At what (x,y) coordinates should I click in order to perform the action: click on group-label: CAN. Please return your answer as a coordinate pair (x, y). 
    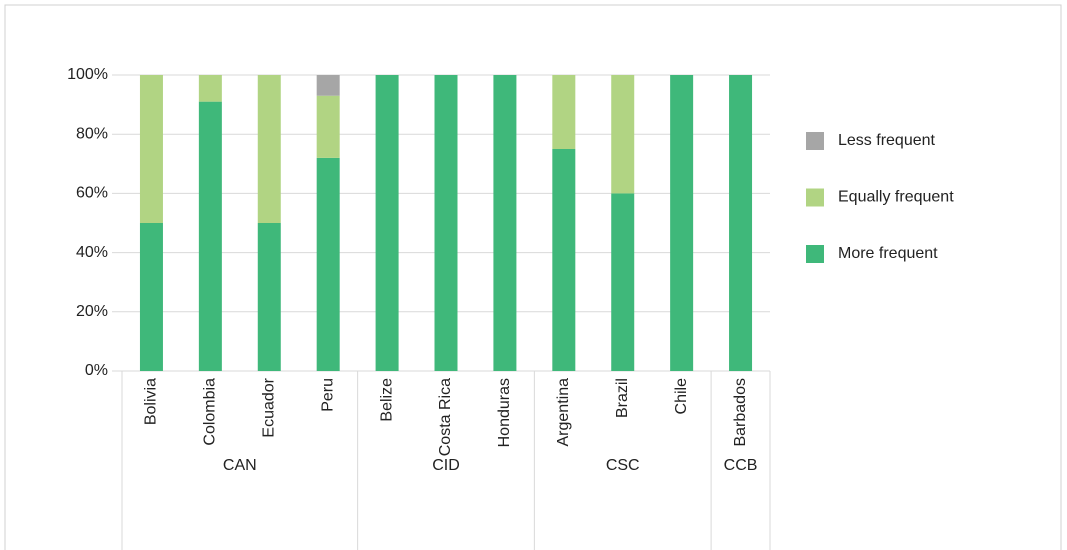
    Looking at the image, I should click on (240, 465).